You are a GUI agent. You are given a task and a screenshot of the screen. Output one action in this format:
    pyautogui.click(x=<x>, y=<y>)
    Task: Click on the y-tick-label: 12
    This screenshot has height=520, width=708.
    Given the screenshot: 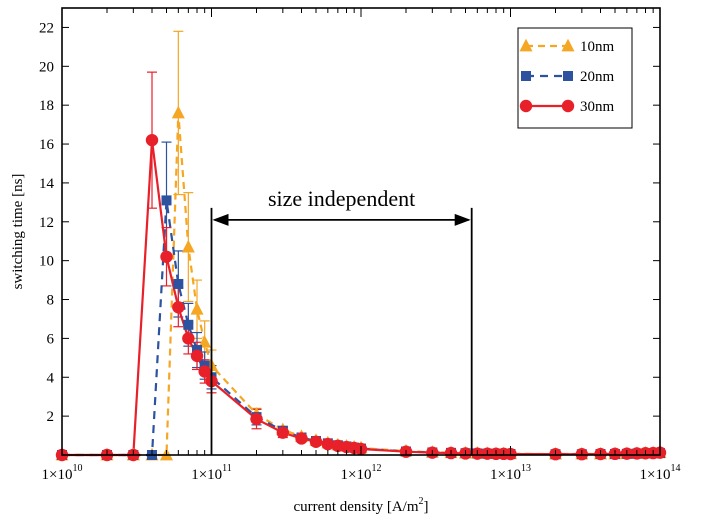 What is the action you would take?
    pyautogui.click(x=46, y=223)
    